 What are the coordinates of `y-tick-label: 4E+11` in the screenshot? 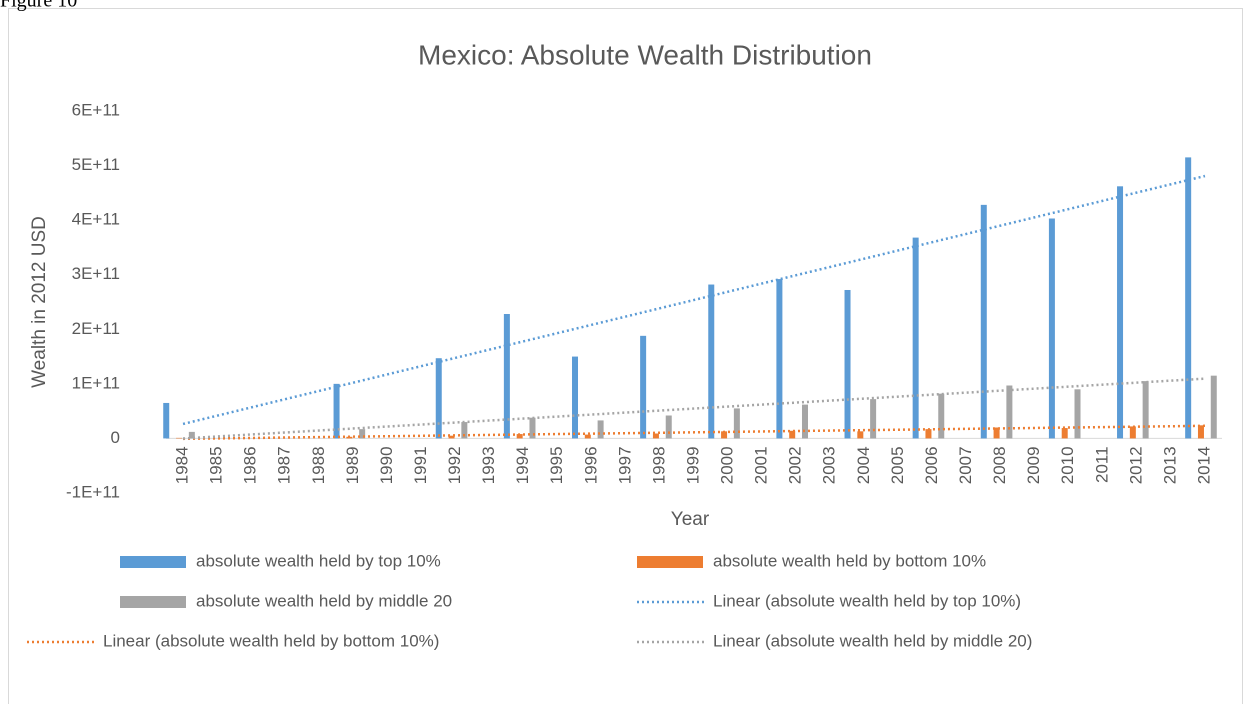 It's located at (96, 219).